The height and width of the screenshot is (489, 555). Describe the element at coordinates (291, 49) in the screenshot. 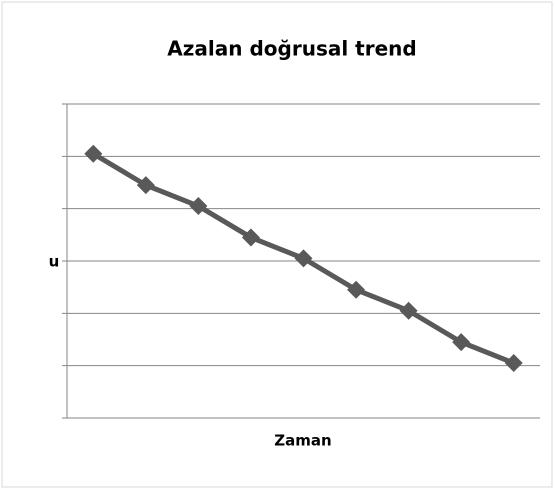

I see `chart-title: Azalan doğrusal trend` at that location.